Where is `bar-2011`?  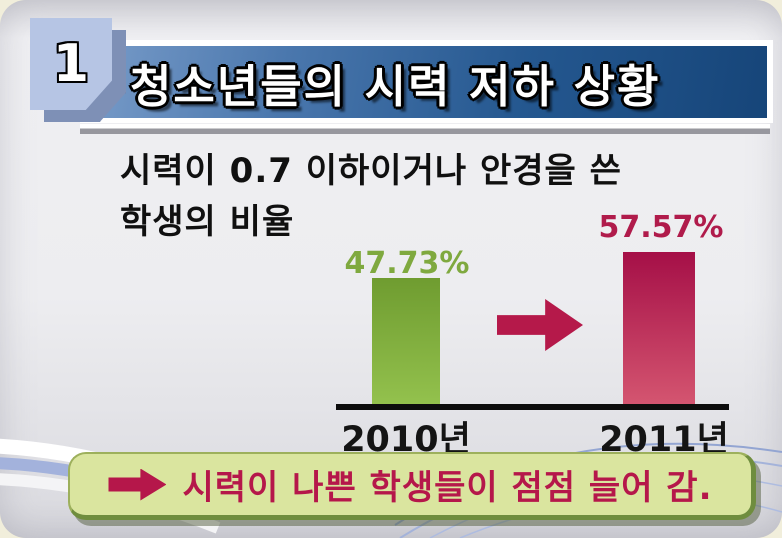 bar-2011 is located at coordinates (659, 328).